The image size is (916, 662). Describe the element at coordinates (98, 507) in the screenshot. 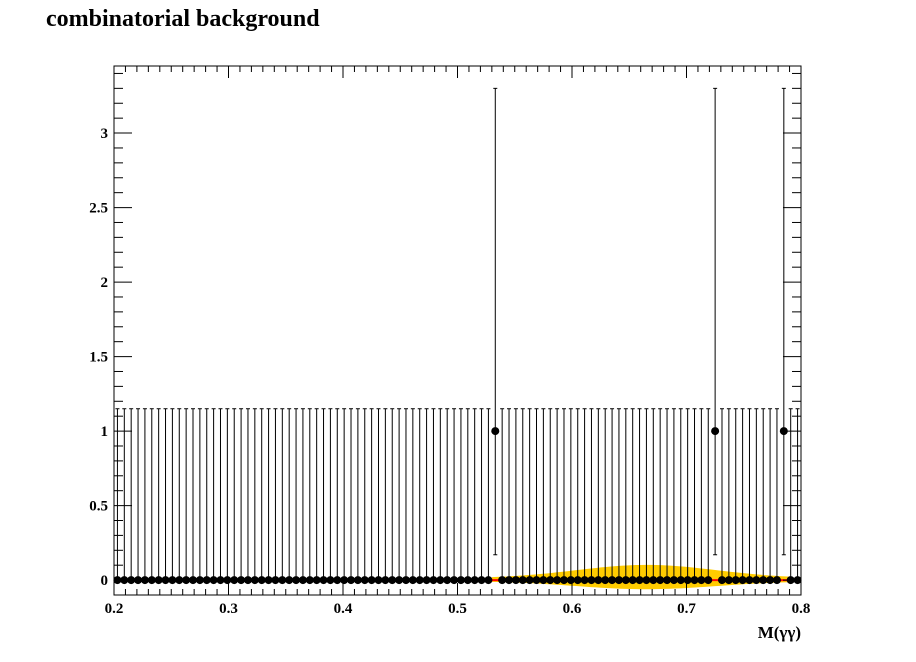

I see `y-tick-label: 0.5` at that location.